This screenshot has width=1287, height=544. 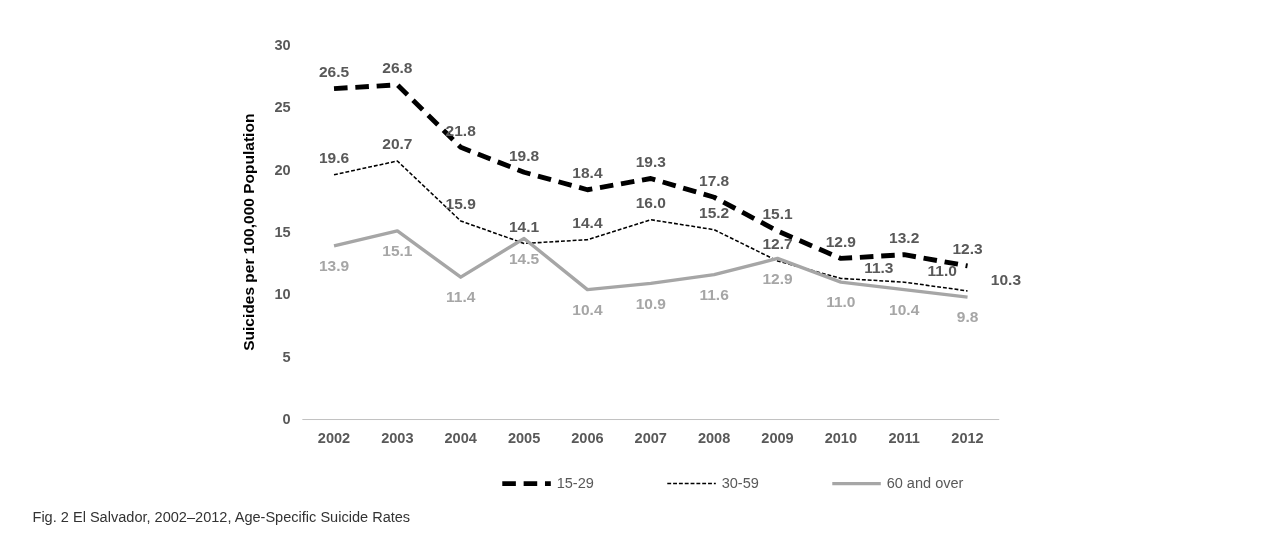 I want to click on legend-label: 15-29, so click(x=575, y=483).